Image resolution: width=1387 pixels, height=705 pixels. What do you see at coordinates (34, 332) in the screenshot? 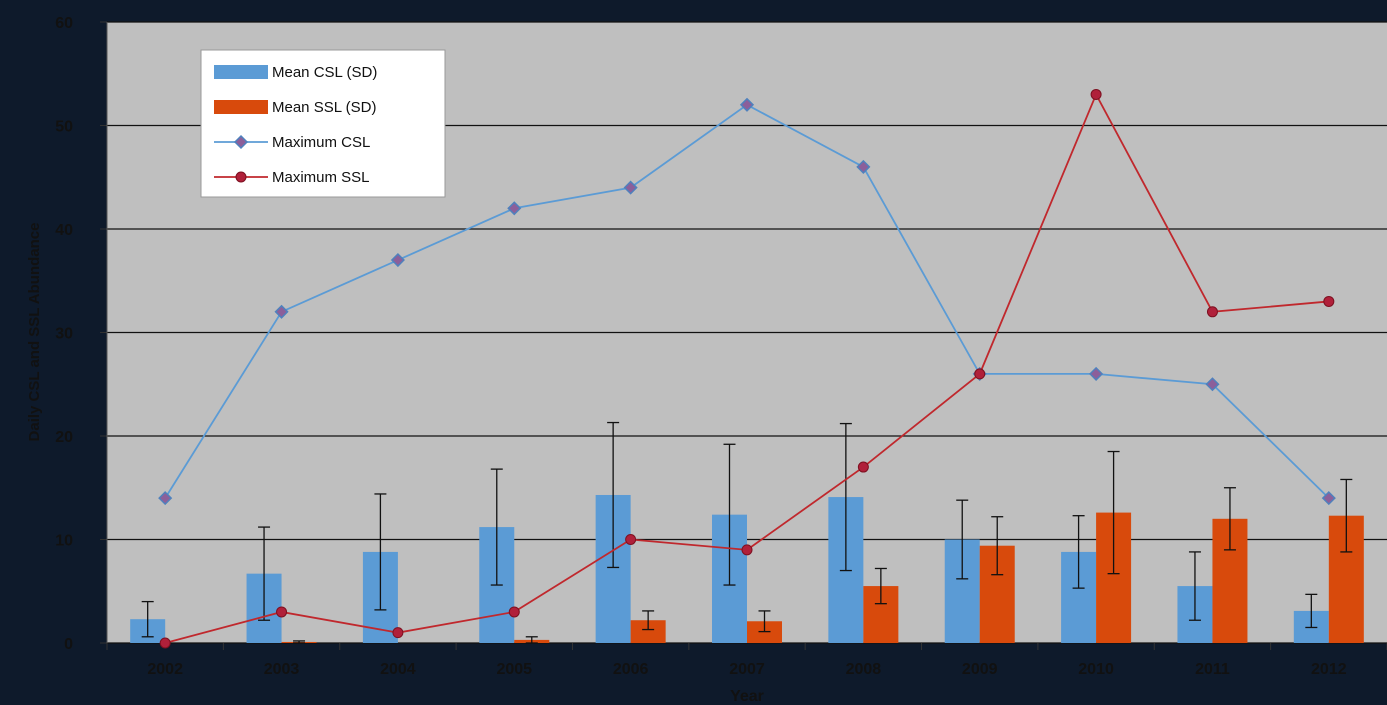
I see `y-axis-title: Daily CSL and SSL Abundance` at bounding box center [34, 332].